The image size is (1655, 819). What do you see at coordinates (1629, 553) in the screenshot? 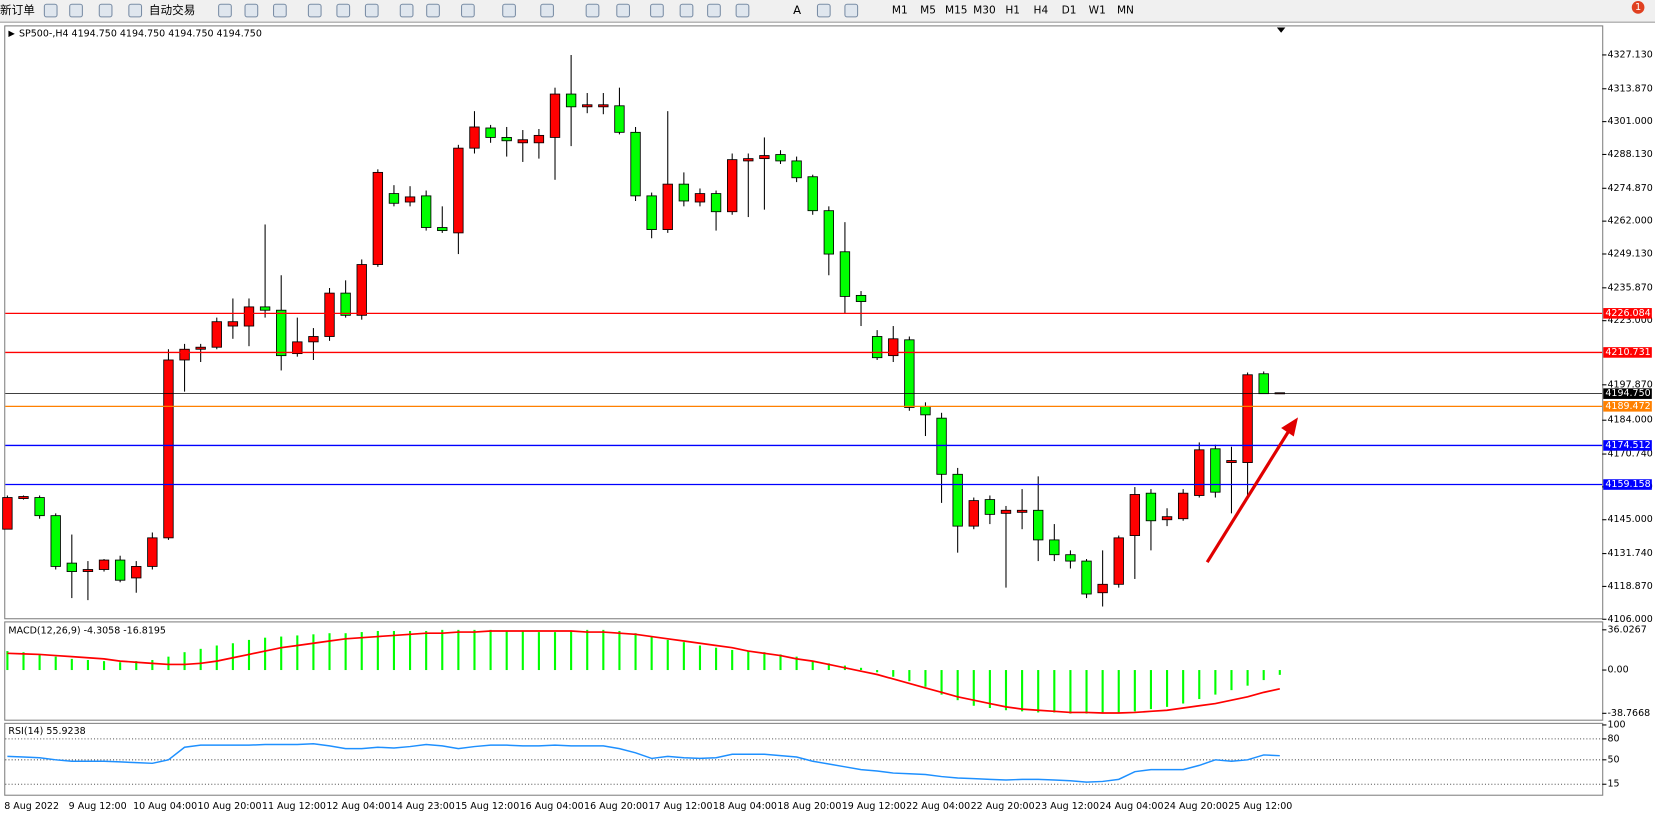
I see `y-tick-label: 4131.740` at bounding box center [1629, 553].